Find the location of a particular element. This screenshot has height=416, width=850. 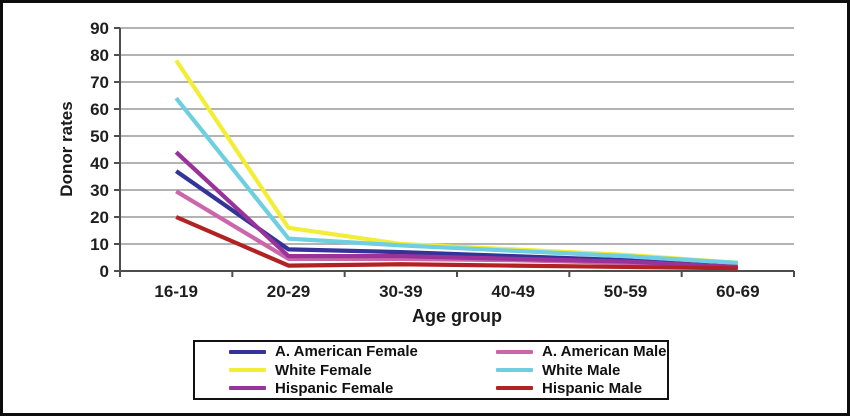

x-tick-label: 50-59 is located at coordinates (625, 291).